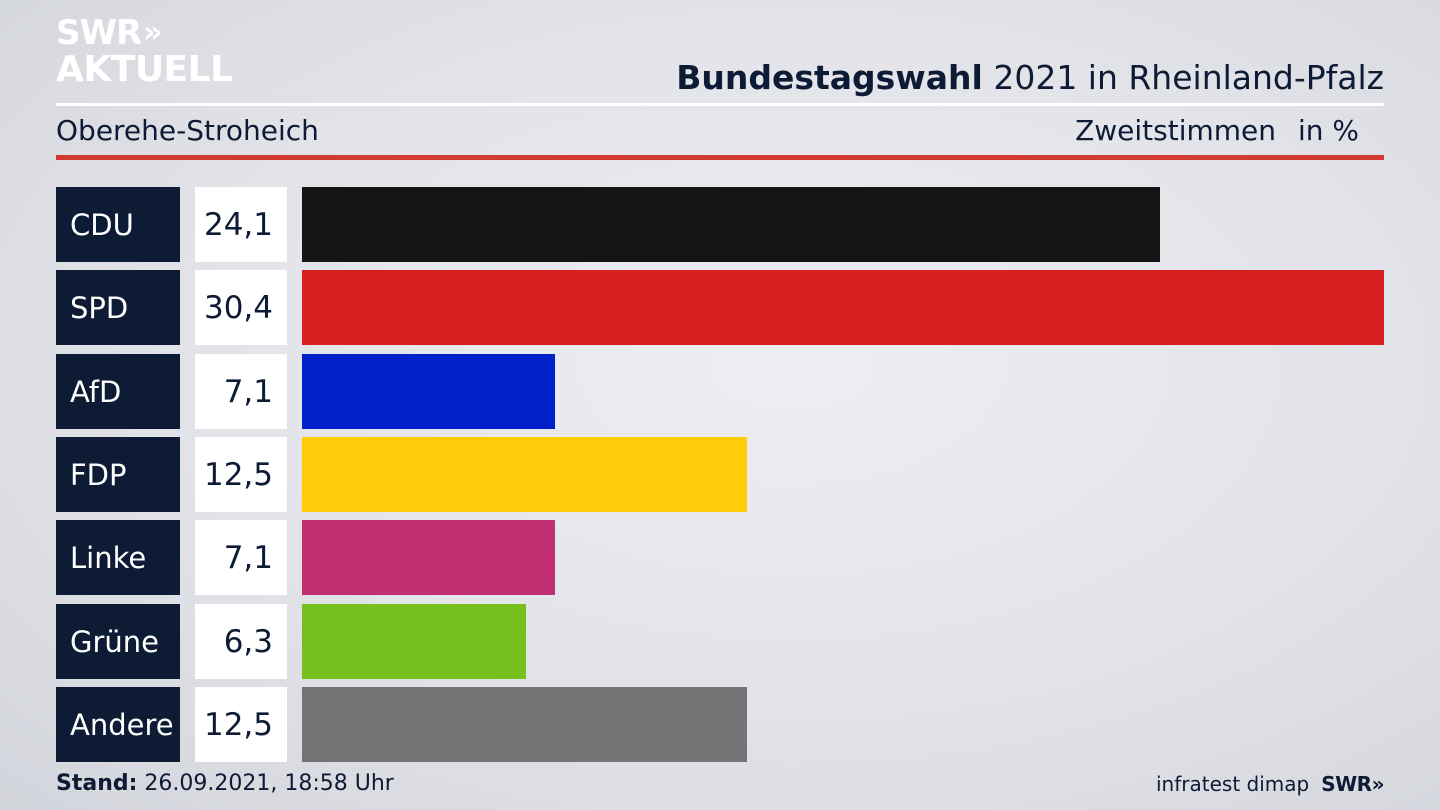  What do you see at coordinates (265, 783) in the screenshot?
I see `stand-value: 26.09.2021, 18:58 Uhr` at bounding box center [265, 783].